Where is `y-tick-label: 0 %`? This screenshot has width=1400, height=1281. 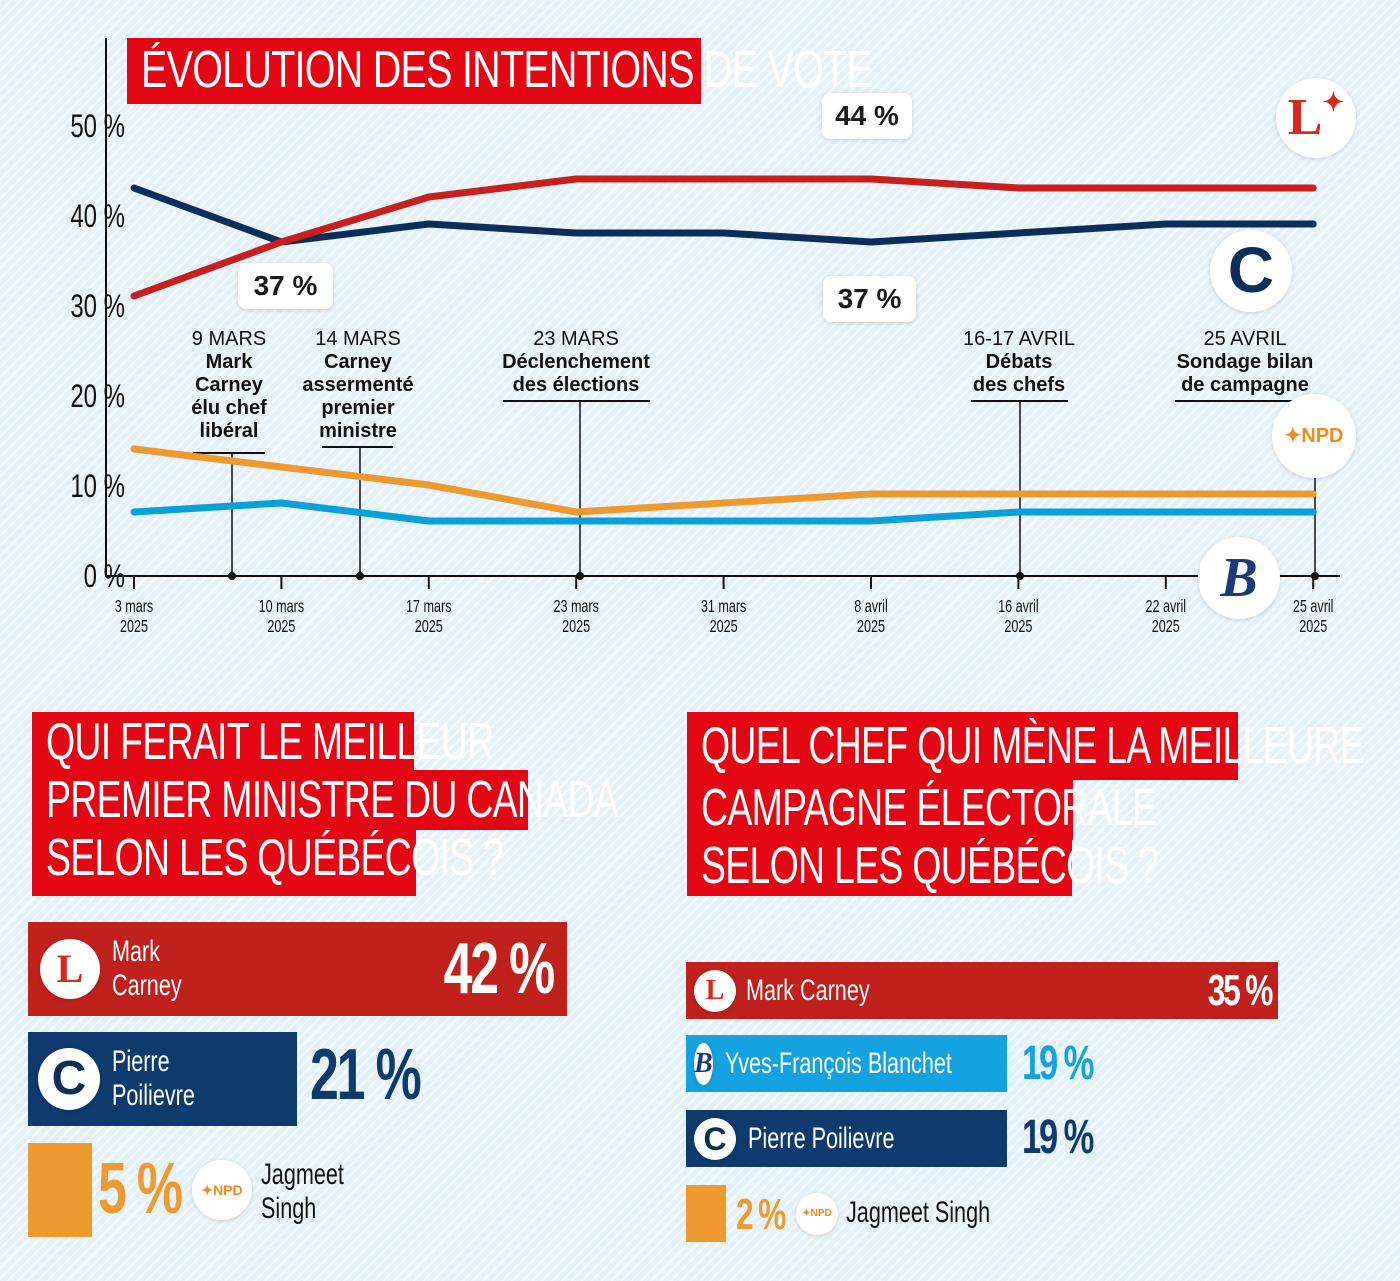
y-tick-label: 0 % is located at coordinates (104, 576).